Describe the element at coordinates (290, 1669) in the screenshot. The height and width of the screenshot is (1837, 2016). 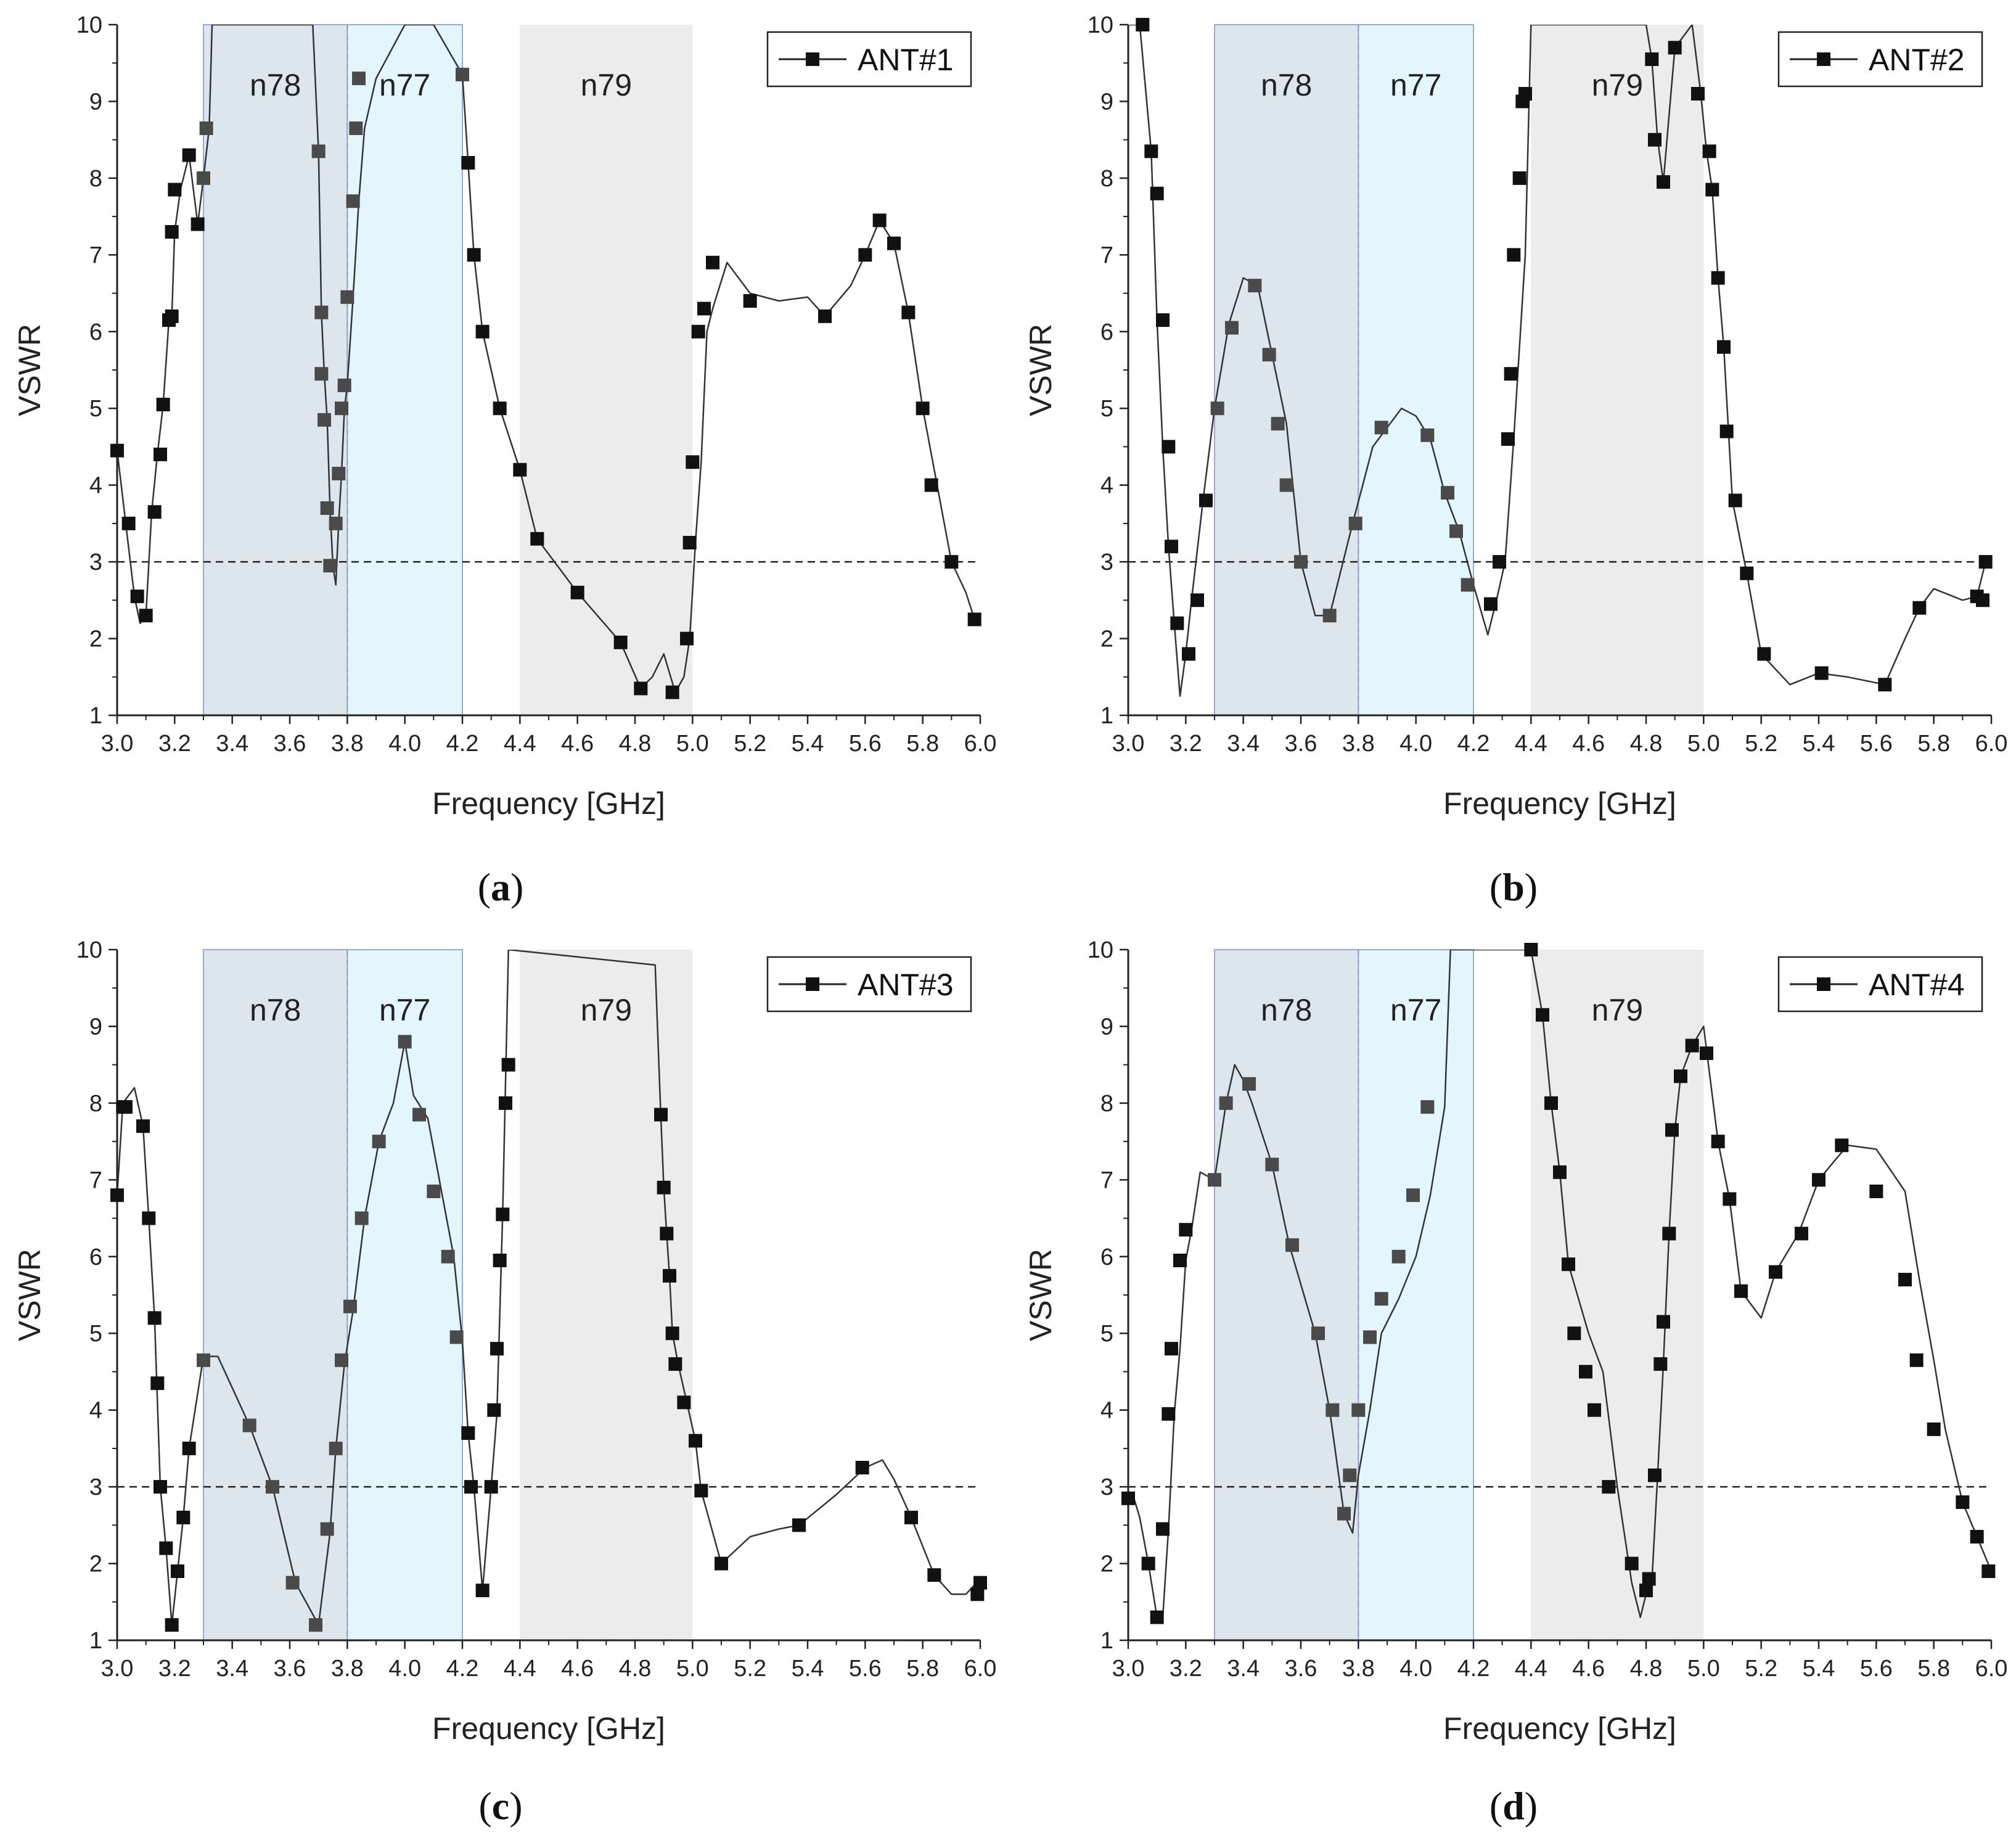
I see `panel-c-x-tick-label: 3.6` at that location.